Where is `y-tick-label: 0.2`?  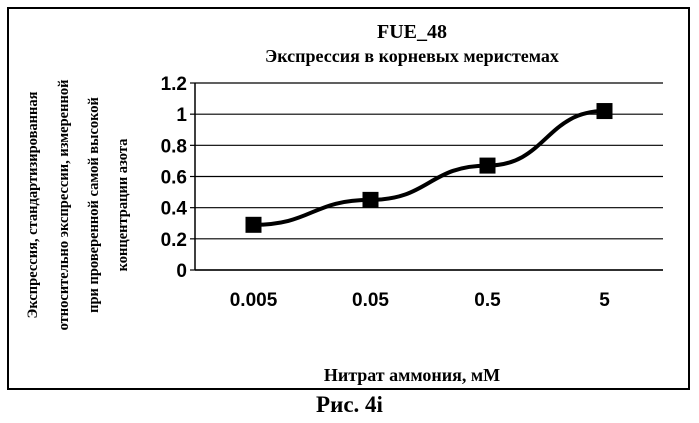
y-tick-label: 0.2 is located at coordinates (174, 240).